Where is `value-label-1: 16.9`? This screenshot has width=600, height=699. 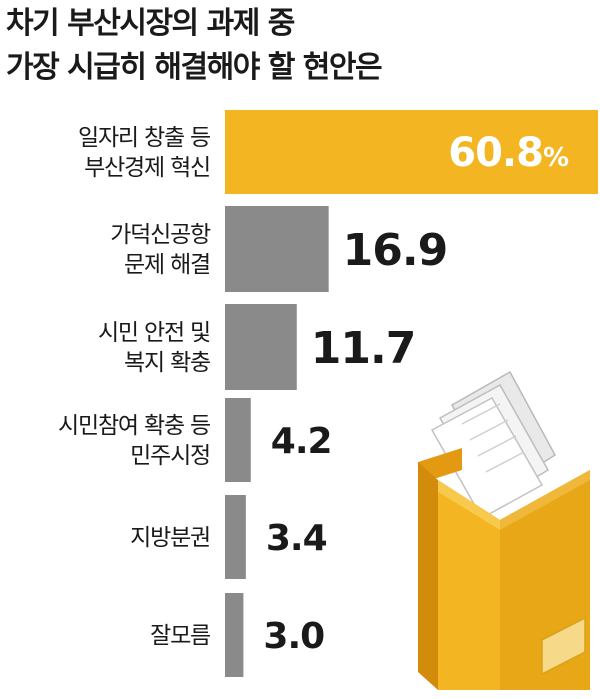 value-label-1: 16.9 is located at coordinates (395, 250).